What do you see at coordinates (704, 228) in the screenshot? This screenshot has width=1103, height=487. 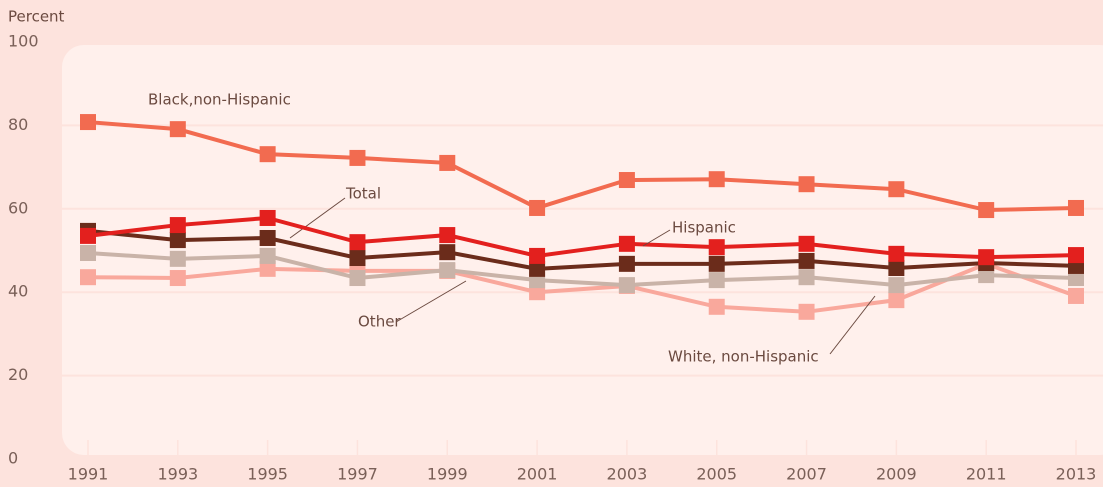 I see `series-label: Hispanic` at bounding box center [704, 228].